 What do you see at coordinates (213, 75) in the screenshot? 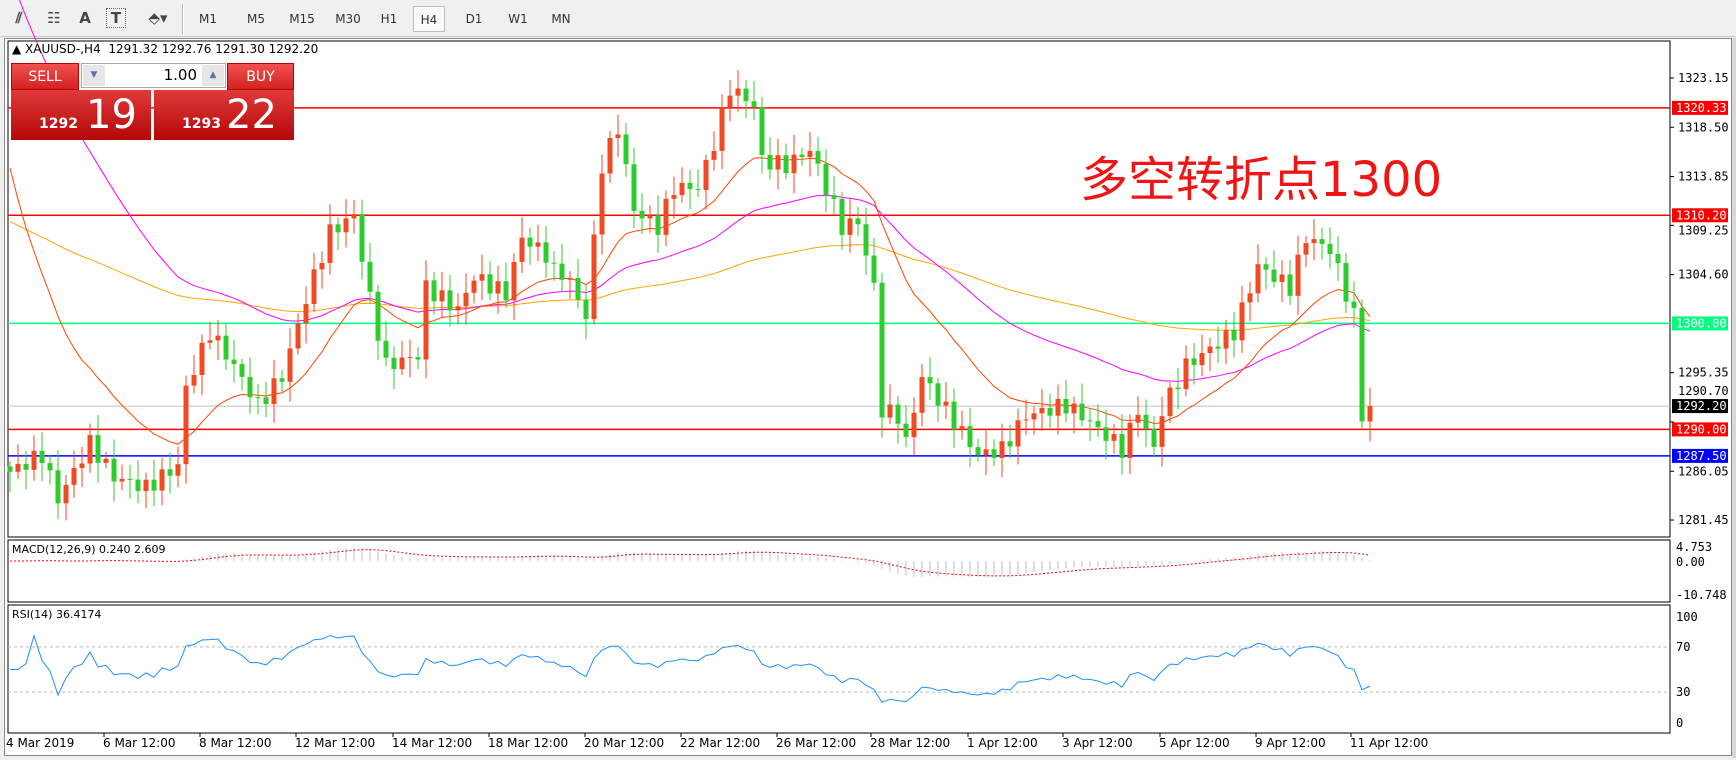
I see `increase-lot-icon: ▲` at bounding box center [213, 75].